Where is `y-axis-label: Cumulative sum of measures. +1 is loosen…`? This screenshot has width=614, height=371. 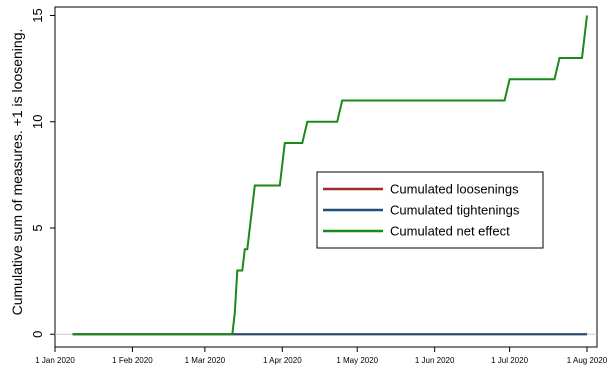
y-axis-label: Cumulative sum of measures. +1 is loosen… is located at coordinates (17, 172).